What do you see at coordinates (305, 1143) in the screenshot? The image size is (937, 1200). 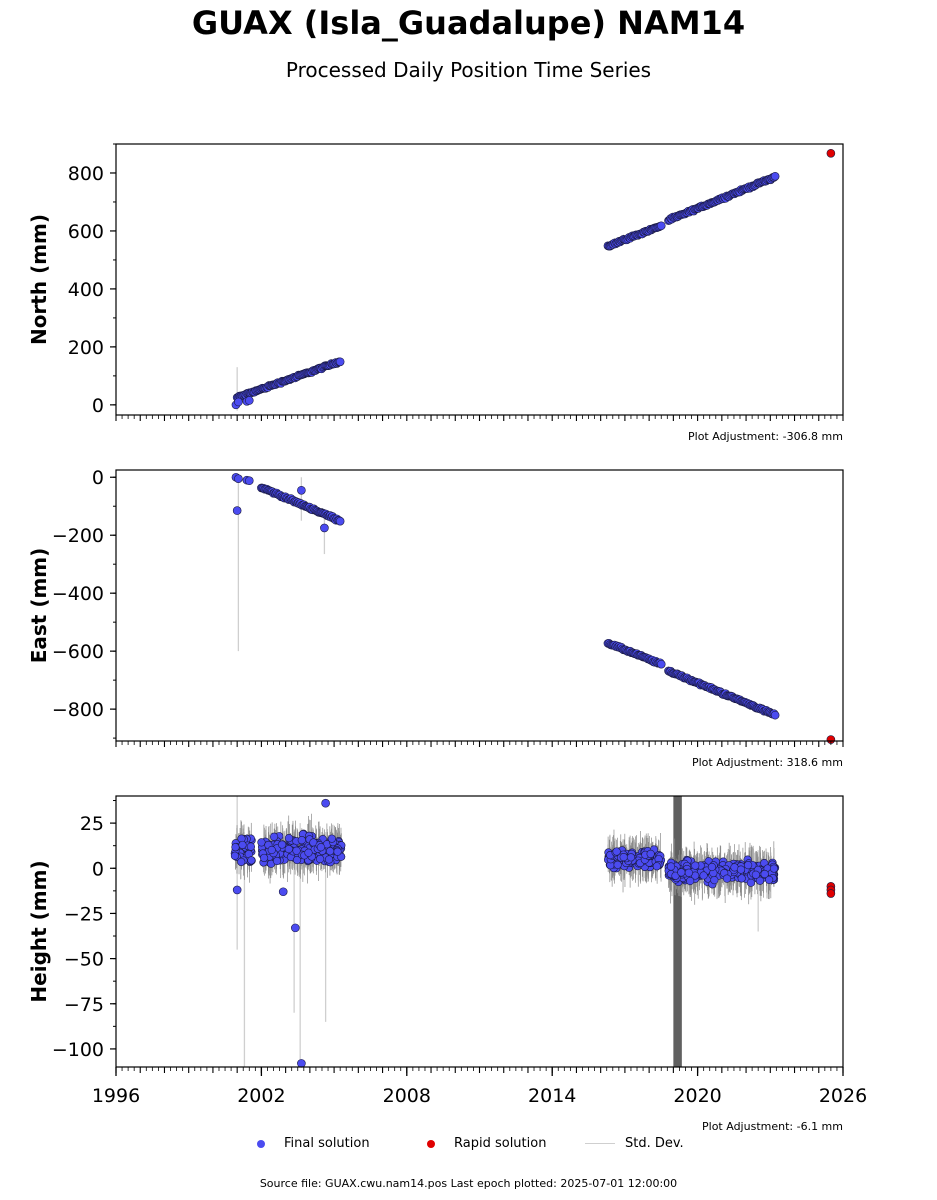 I see `legend-item-final: Final solution` at bounding box center [305, 1143].